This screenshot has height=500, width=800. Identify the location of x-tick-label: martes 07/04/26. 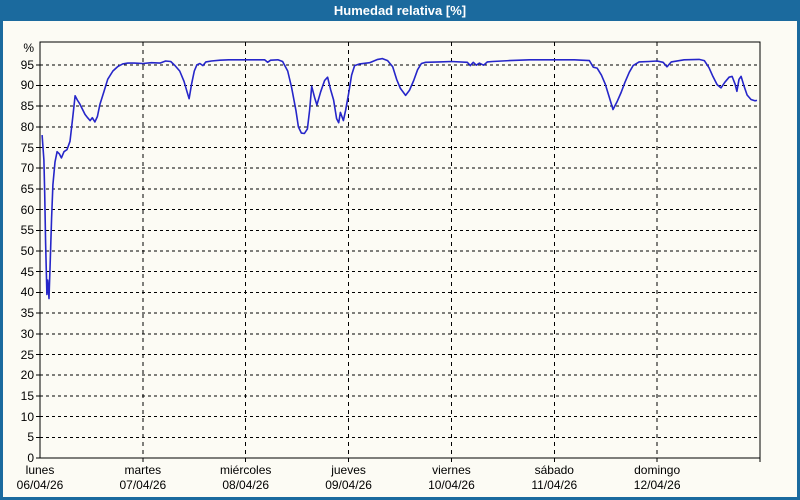
(143, 478).